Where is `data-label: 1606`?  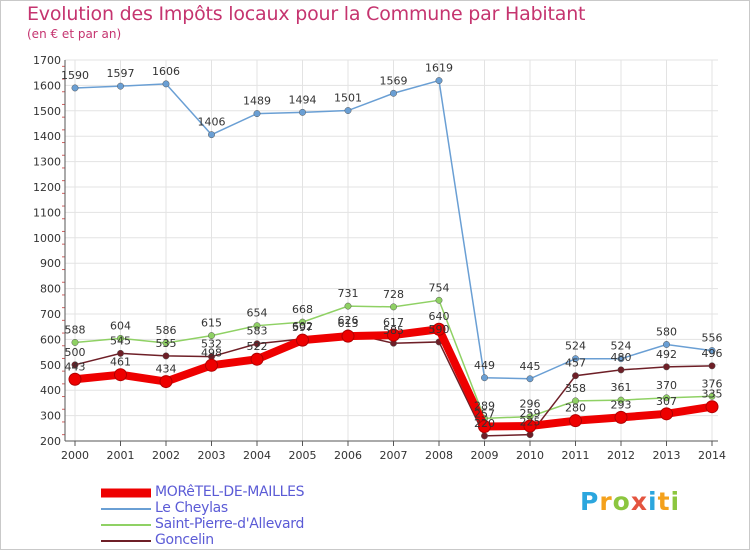 data-label: 1606 is located at coordinates (166, 71).